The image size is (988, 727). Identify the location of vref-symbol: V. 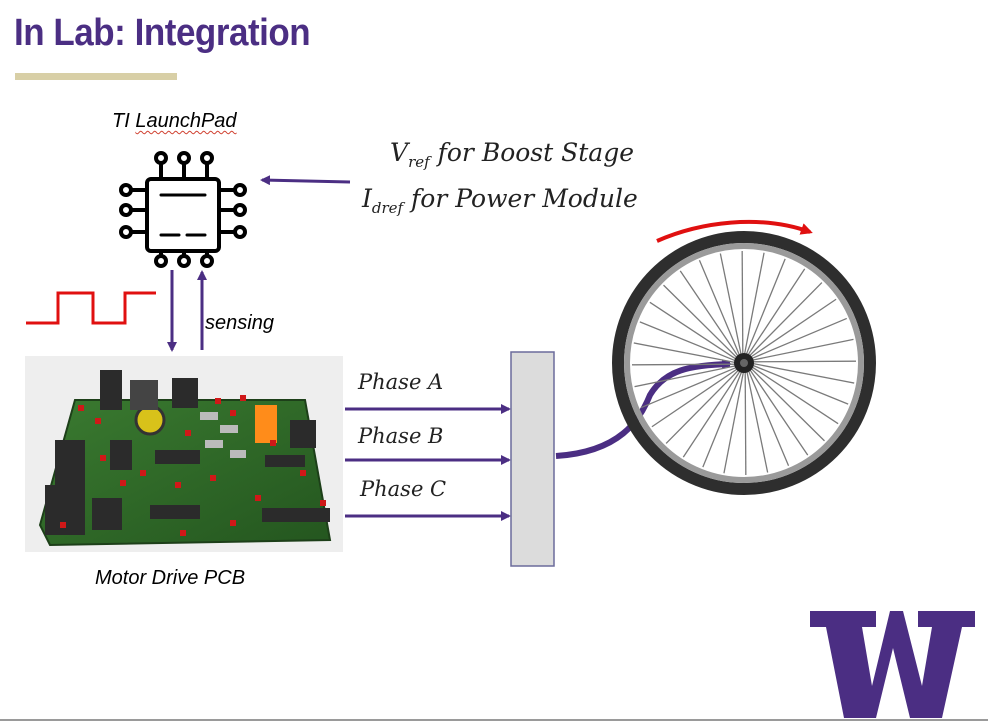
(399, 152).